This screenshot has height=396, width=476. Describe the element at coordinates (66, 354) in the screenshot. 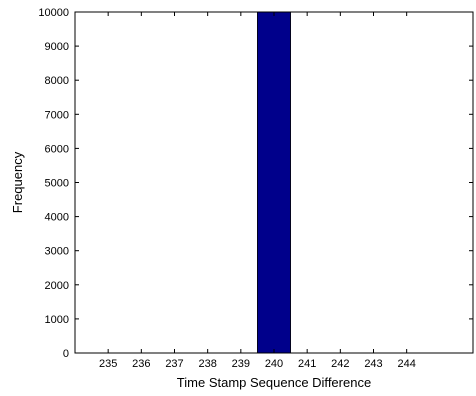

I see `y-tick-label: 0` at that location.